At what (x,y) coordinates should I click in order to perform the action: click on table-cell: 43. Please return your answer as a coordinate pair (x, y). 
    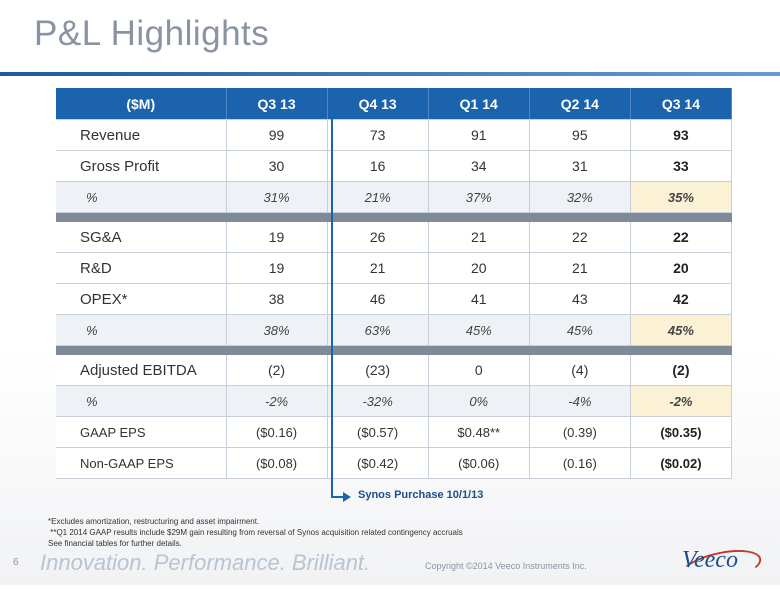
    Looking at the image, I should click on (580, 299).